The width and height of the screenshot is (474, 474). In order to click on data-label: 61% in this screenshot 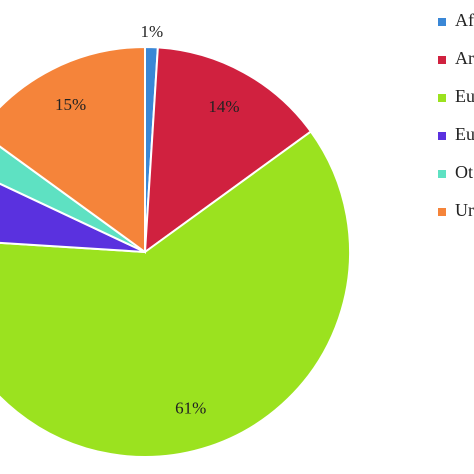, I will do `click(190, 407)`.